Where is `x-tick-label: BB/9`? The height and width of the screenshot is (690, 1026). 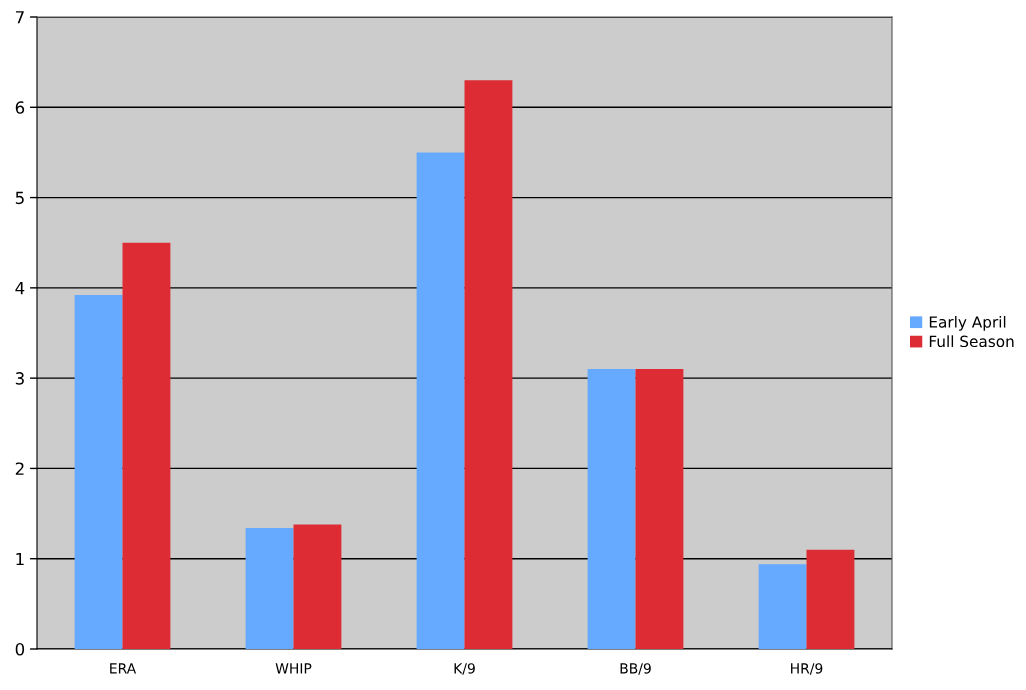
x-tick-label: BB/9 is located at coordinates (635, 669).